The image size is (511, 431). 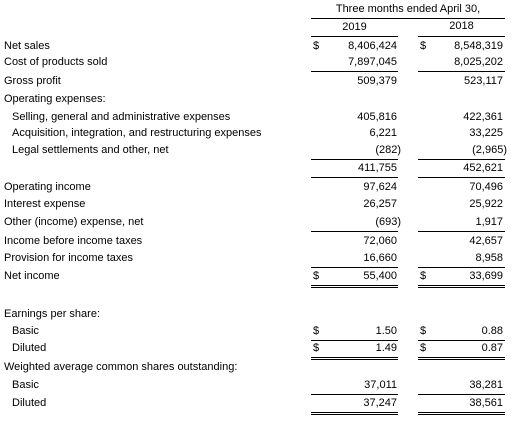 I want to click on value: 0.88, so click(x=492, y=331).